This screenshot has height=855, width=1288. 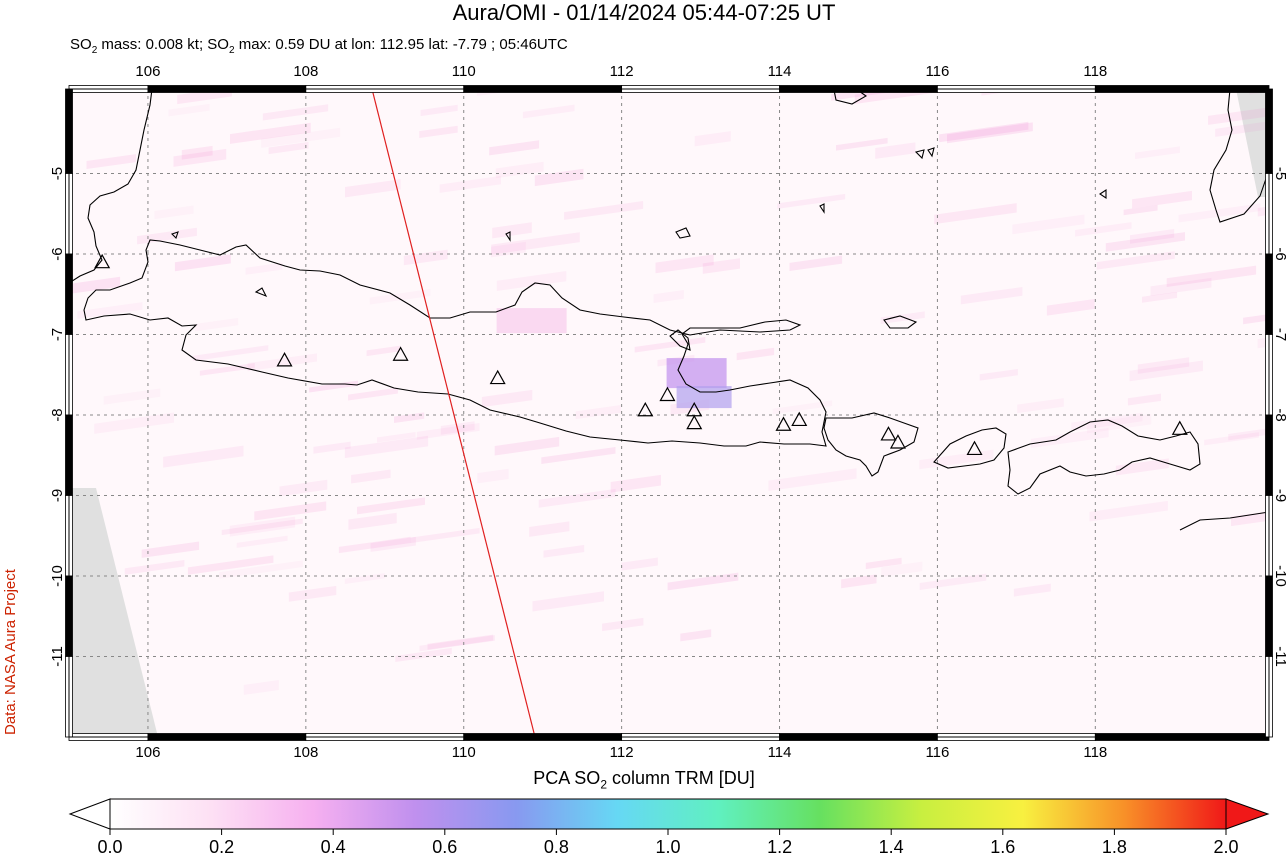 What do you see at coordinates (109, 846) in the screenshot?
I see `colorbar-tick-label: 0.0` at bounding box center [109, 846].